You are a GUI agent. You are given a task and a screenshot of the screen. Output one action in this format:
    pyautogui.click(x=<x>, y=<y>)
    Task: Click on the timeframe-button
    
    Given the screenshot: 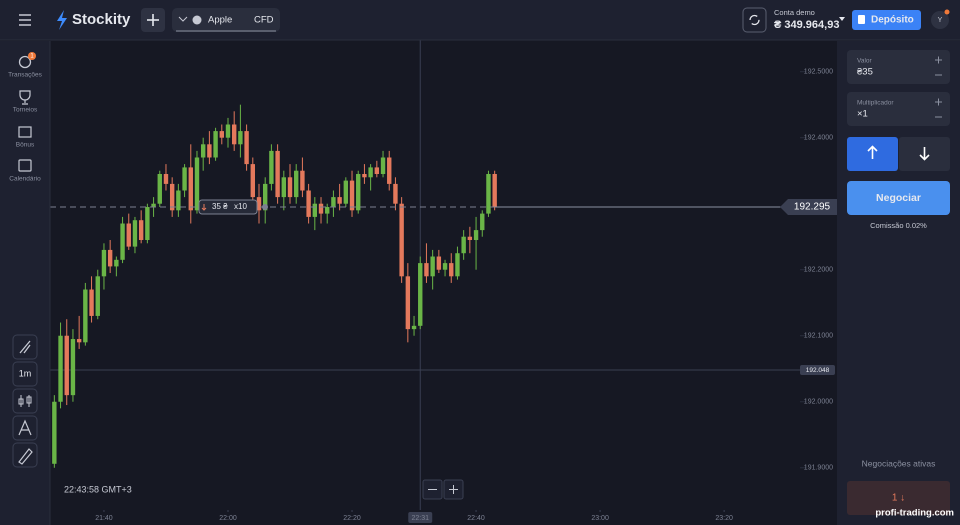 What is the action you would take?
    pyautogui.click(x=25, y=374)
    